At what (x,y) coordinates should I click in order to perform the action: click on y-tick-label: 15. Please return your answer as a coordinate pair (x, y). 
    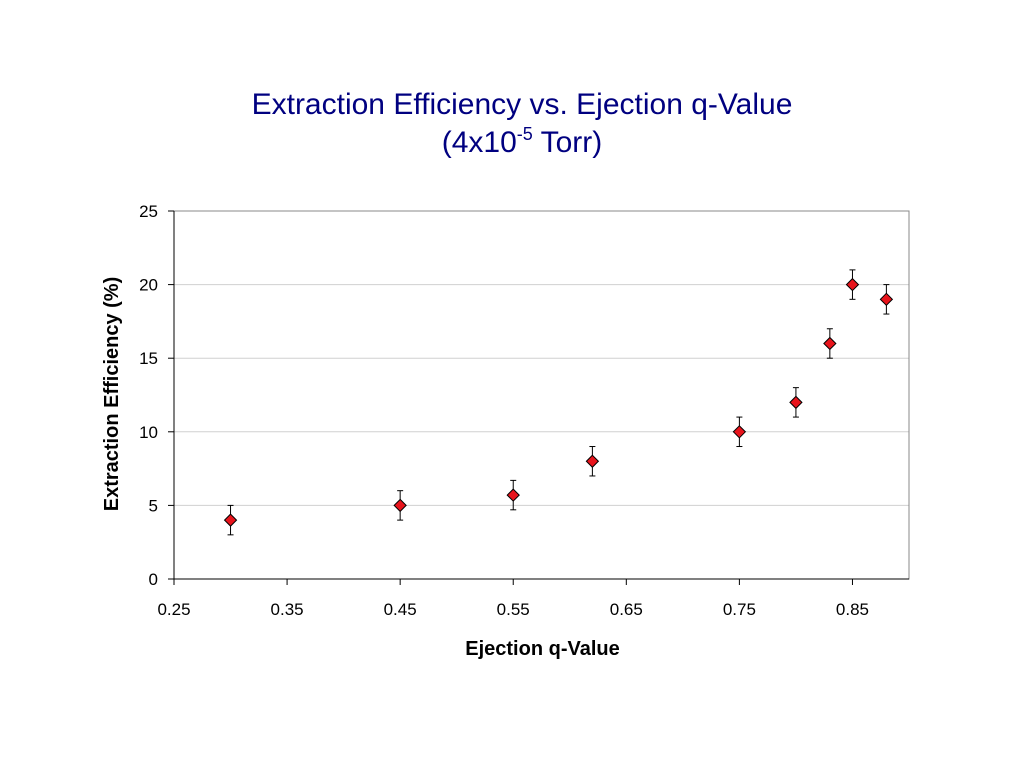
    Looking at the image, I should click on (148, 358).